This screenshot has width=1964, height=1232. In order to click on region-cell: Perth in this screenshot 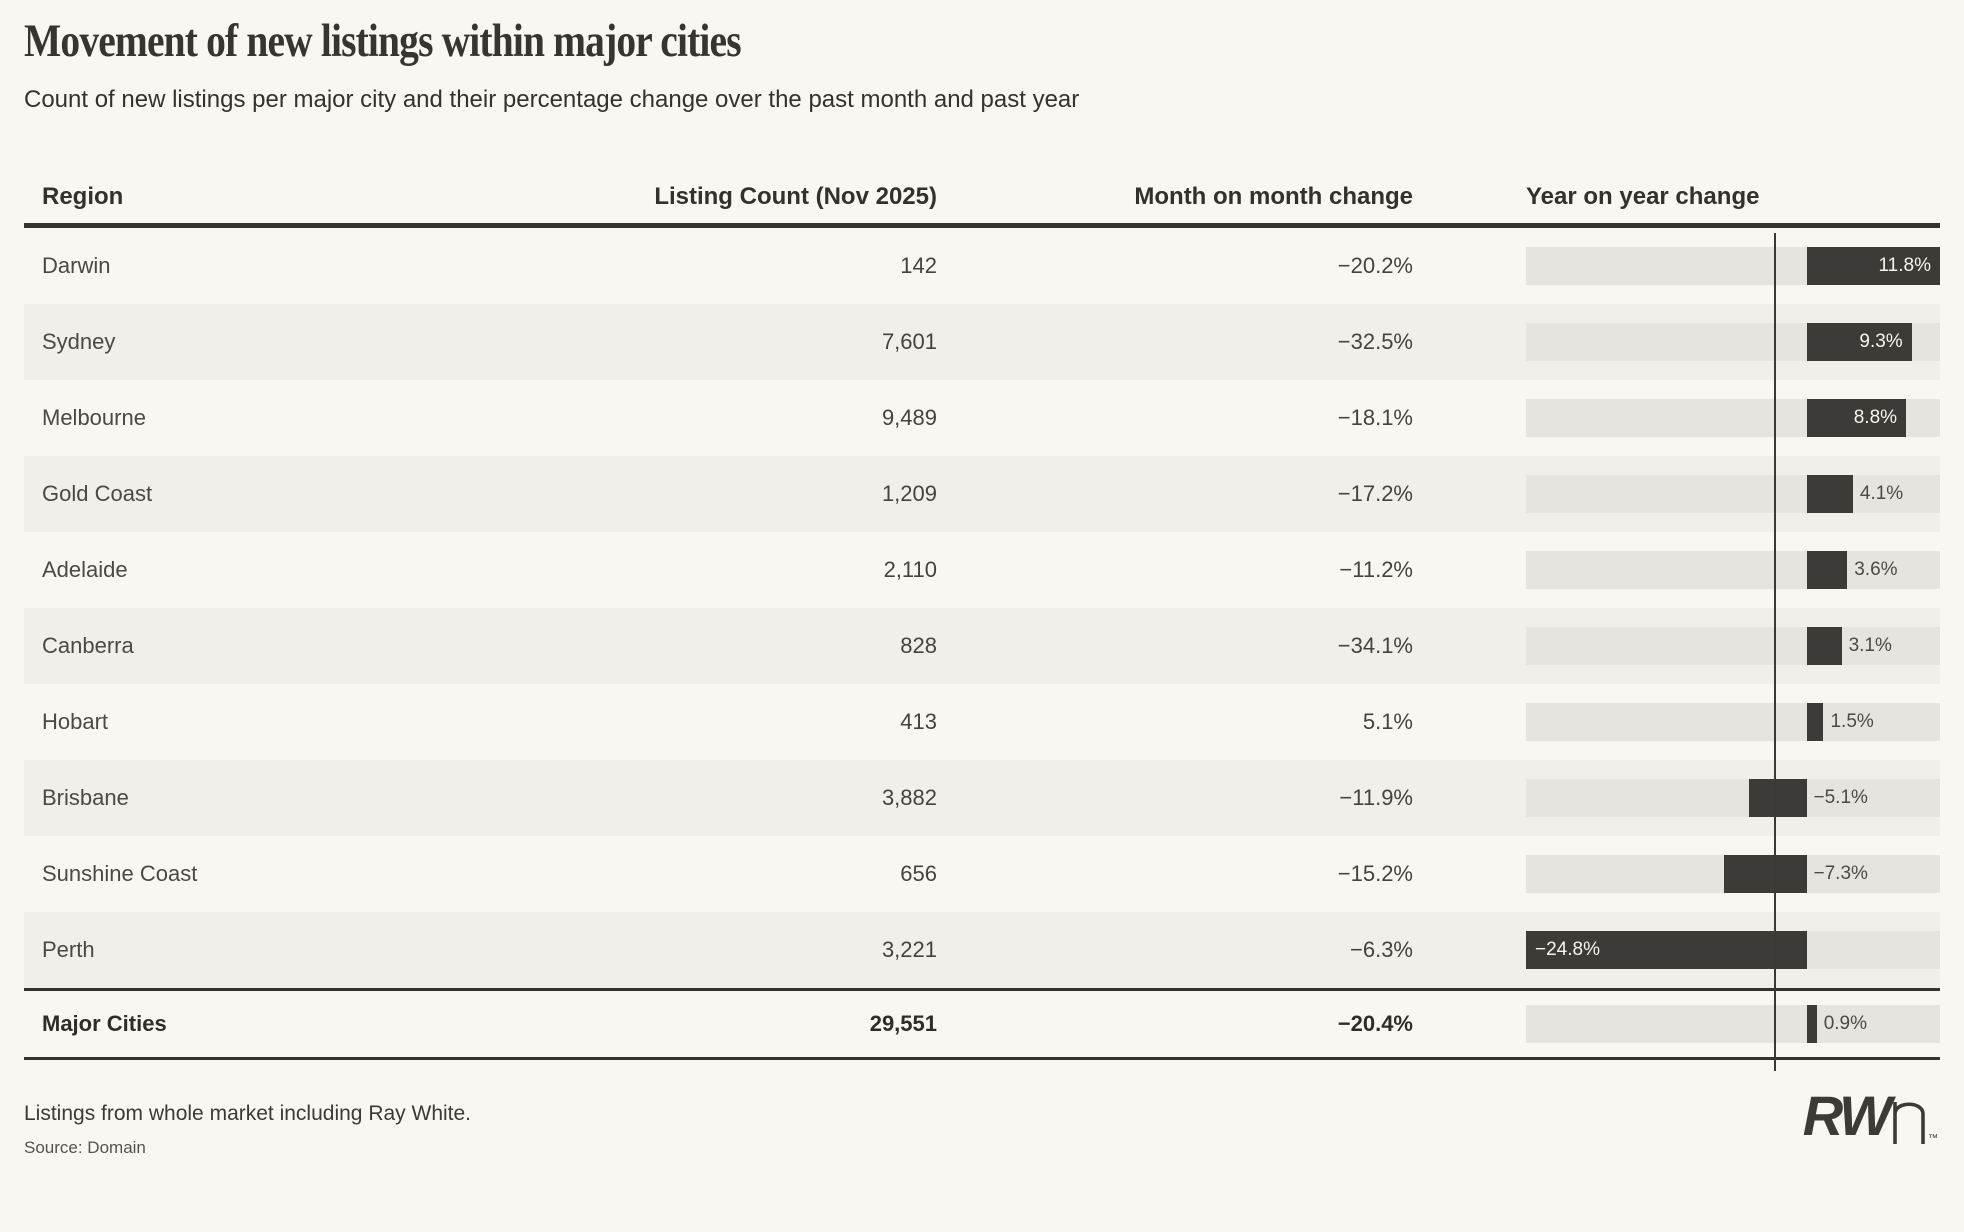, I will do `click(68, 950)`.